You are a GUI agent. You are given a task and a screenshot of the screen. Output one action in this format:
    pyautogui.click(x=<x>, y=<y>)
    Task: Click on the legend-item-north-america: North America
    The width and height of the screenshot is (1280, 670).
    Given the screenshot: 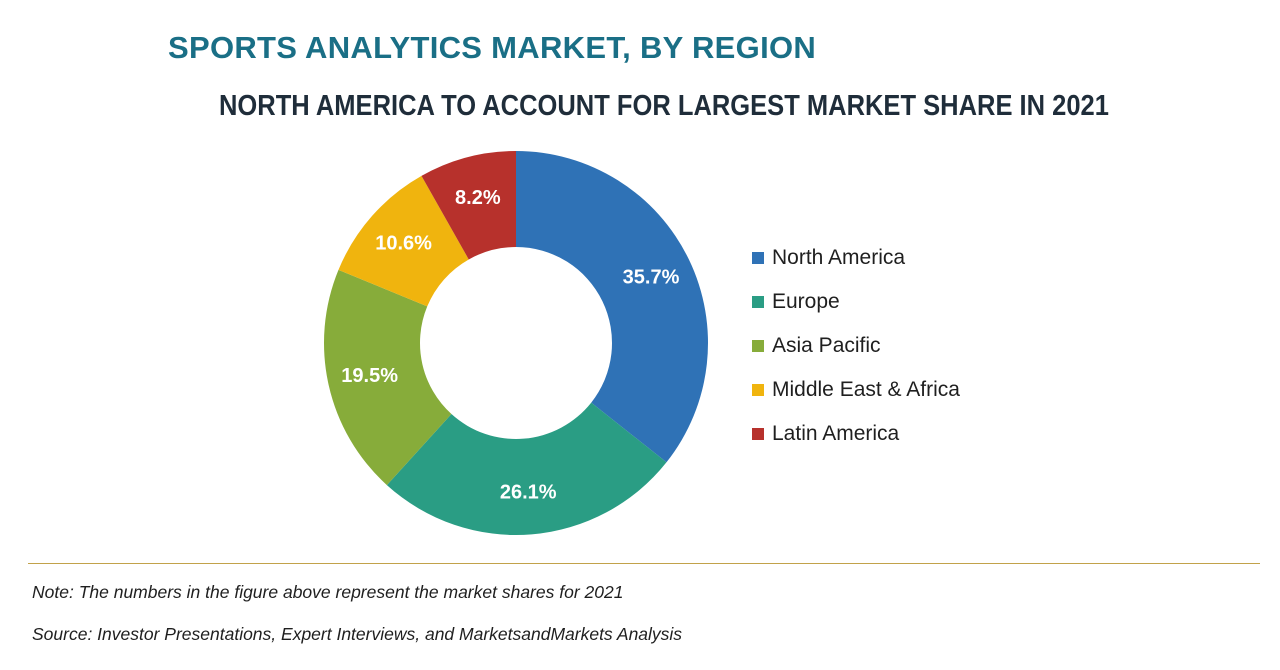 What is the action you would take?
    pyautogui.click(x=856, y=258)
    